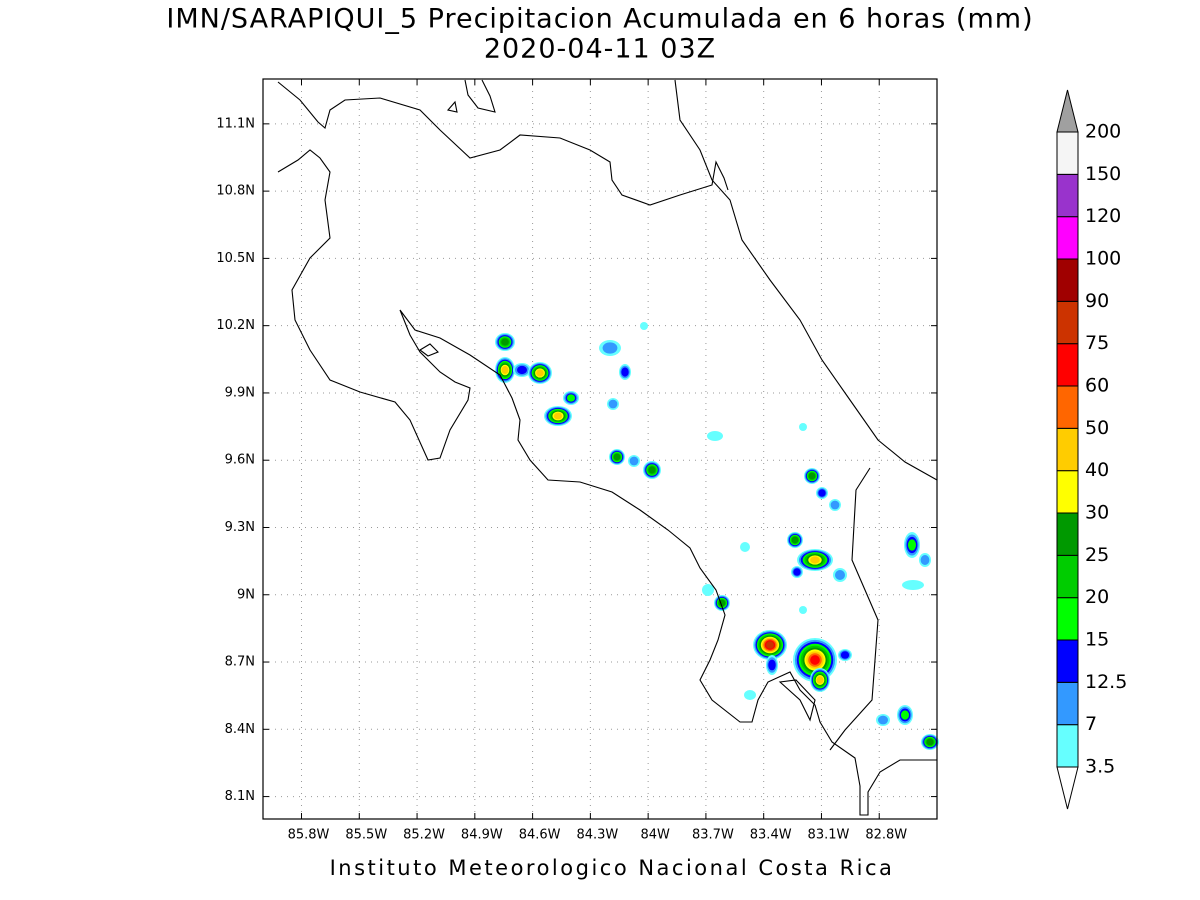 This screenshot has width=1200, height=900. I want to click on y-tick-label: 9.6N, so click(240, 460).